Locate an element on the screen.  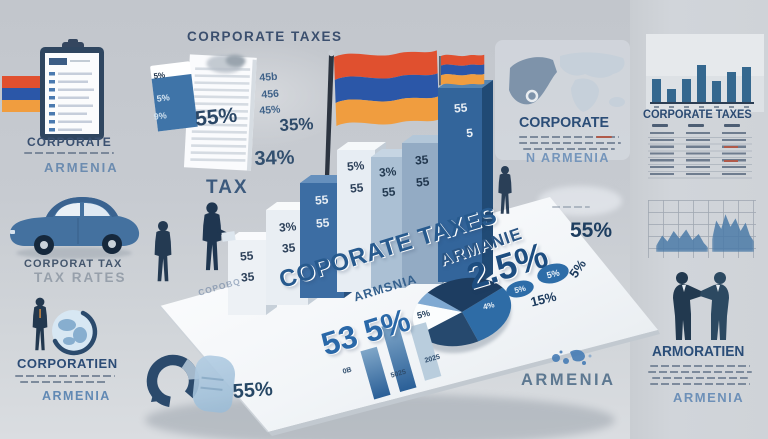
pie-chart is located at coordinates (462, 312).